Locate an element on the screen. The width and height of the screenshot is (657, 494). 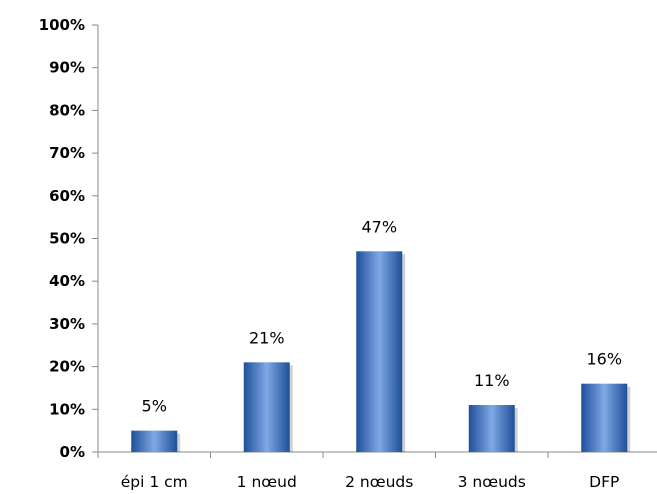
data-label: 16% is located at coordinates (604, 359).